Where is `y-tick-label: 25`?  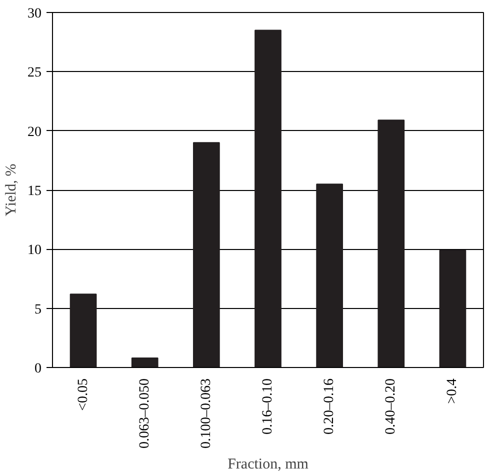 y-tick-label: 25 is located at coordinates (35, 73).